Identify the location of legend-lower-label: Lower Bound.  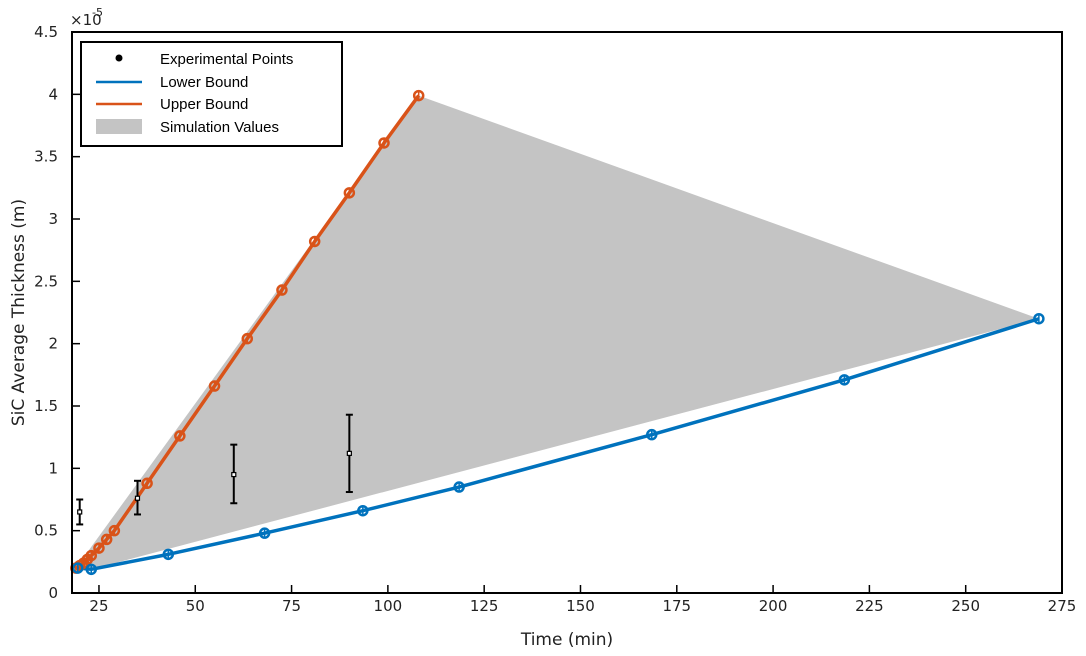
(204, 82).